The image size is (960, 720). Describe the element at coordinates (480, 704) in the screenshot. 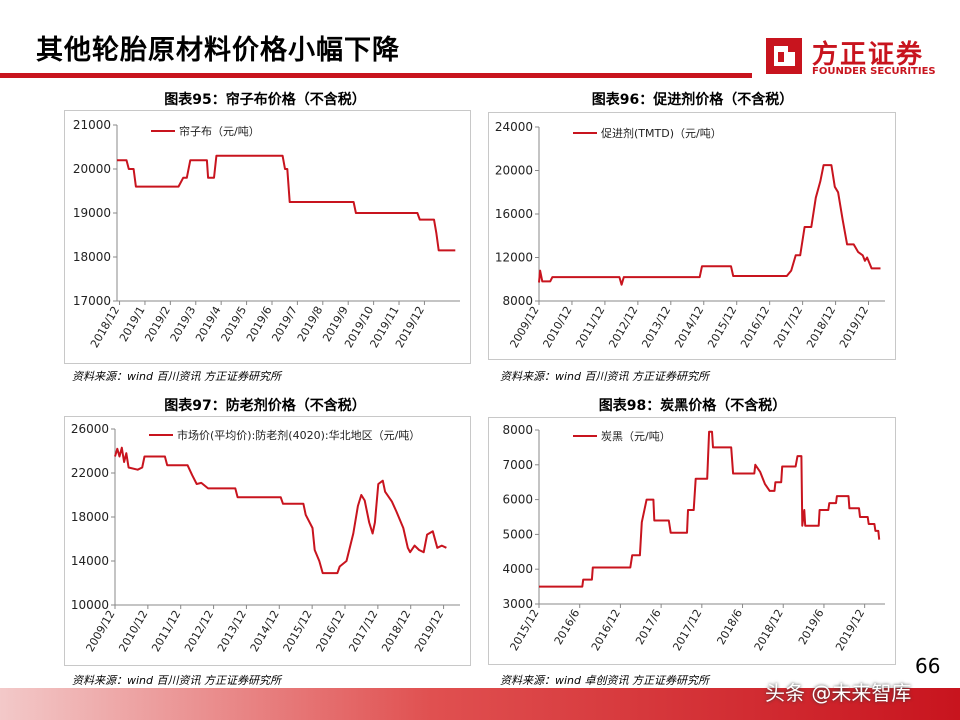

I see `footer-bar` at that location.